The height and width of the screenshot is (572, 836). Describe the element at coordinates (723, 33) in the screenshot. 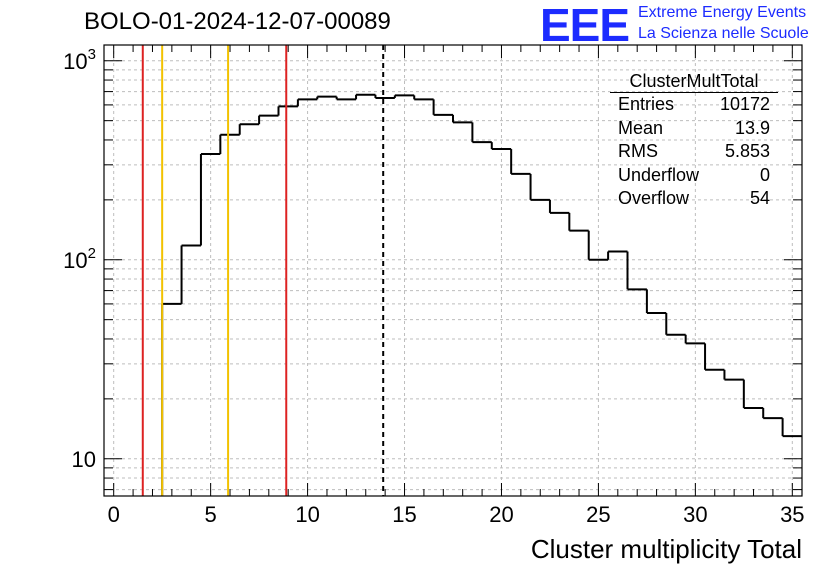

I see `logo-caption-line2: La Scienza nelle Scuole` at that location.